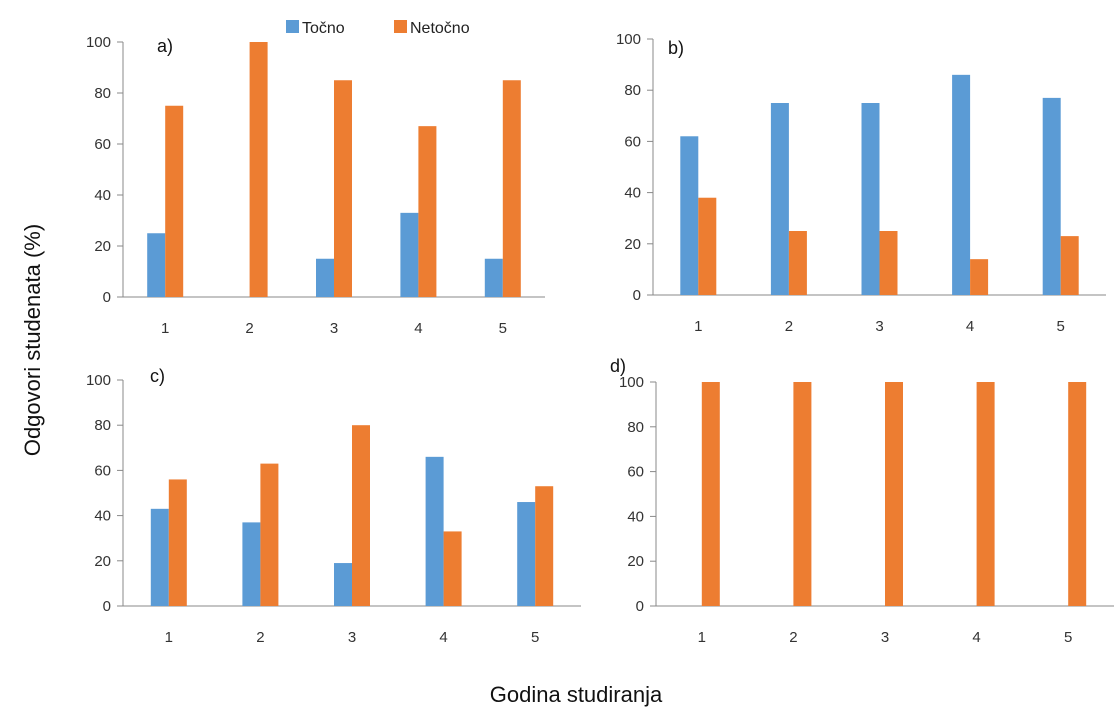 The height and width of the screenshot is (711, 1116). Describe the element at coordinates (698, 326) in the screenshot. I see `x-tick-label-b-1: 1` at that location.